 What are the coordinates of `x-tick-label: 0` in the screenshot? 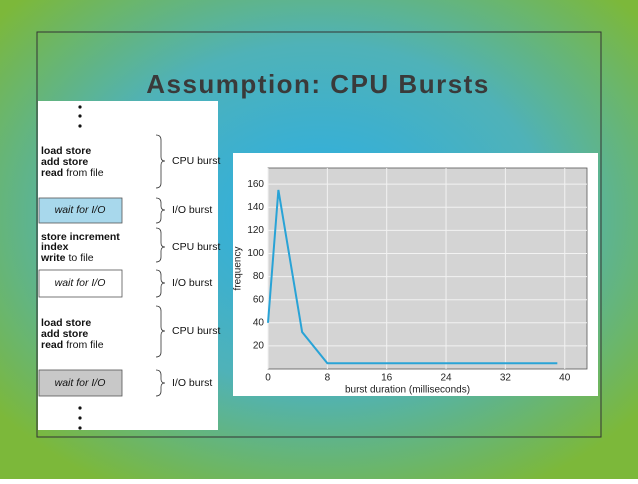 It's located at (268, 378).